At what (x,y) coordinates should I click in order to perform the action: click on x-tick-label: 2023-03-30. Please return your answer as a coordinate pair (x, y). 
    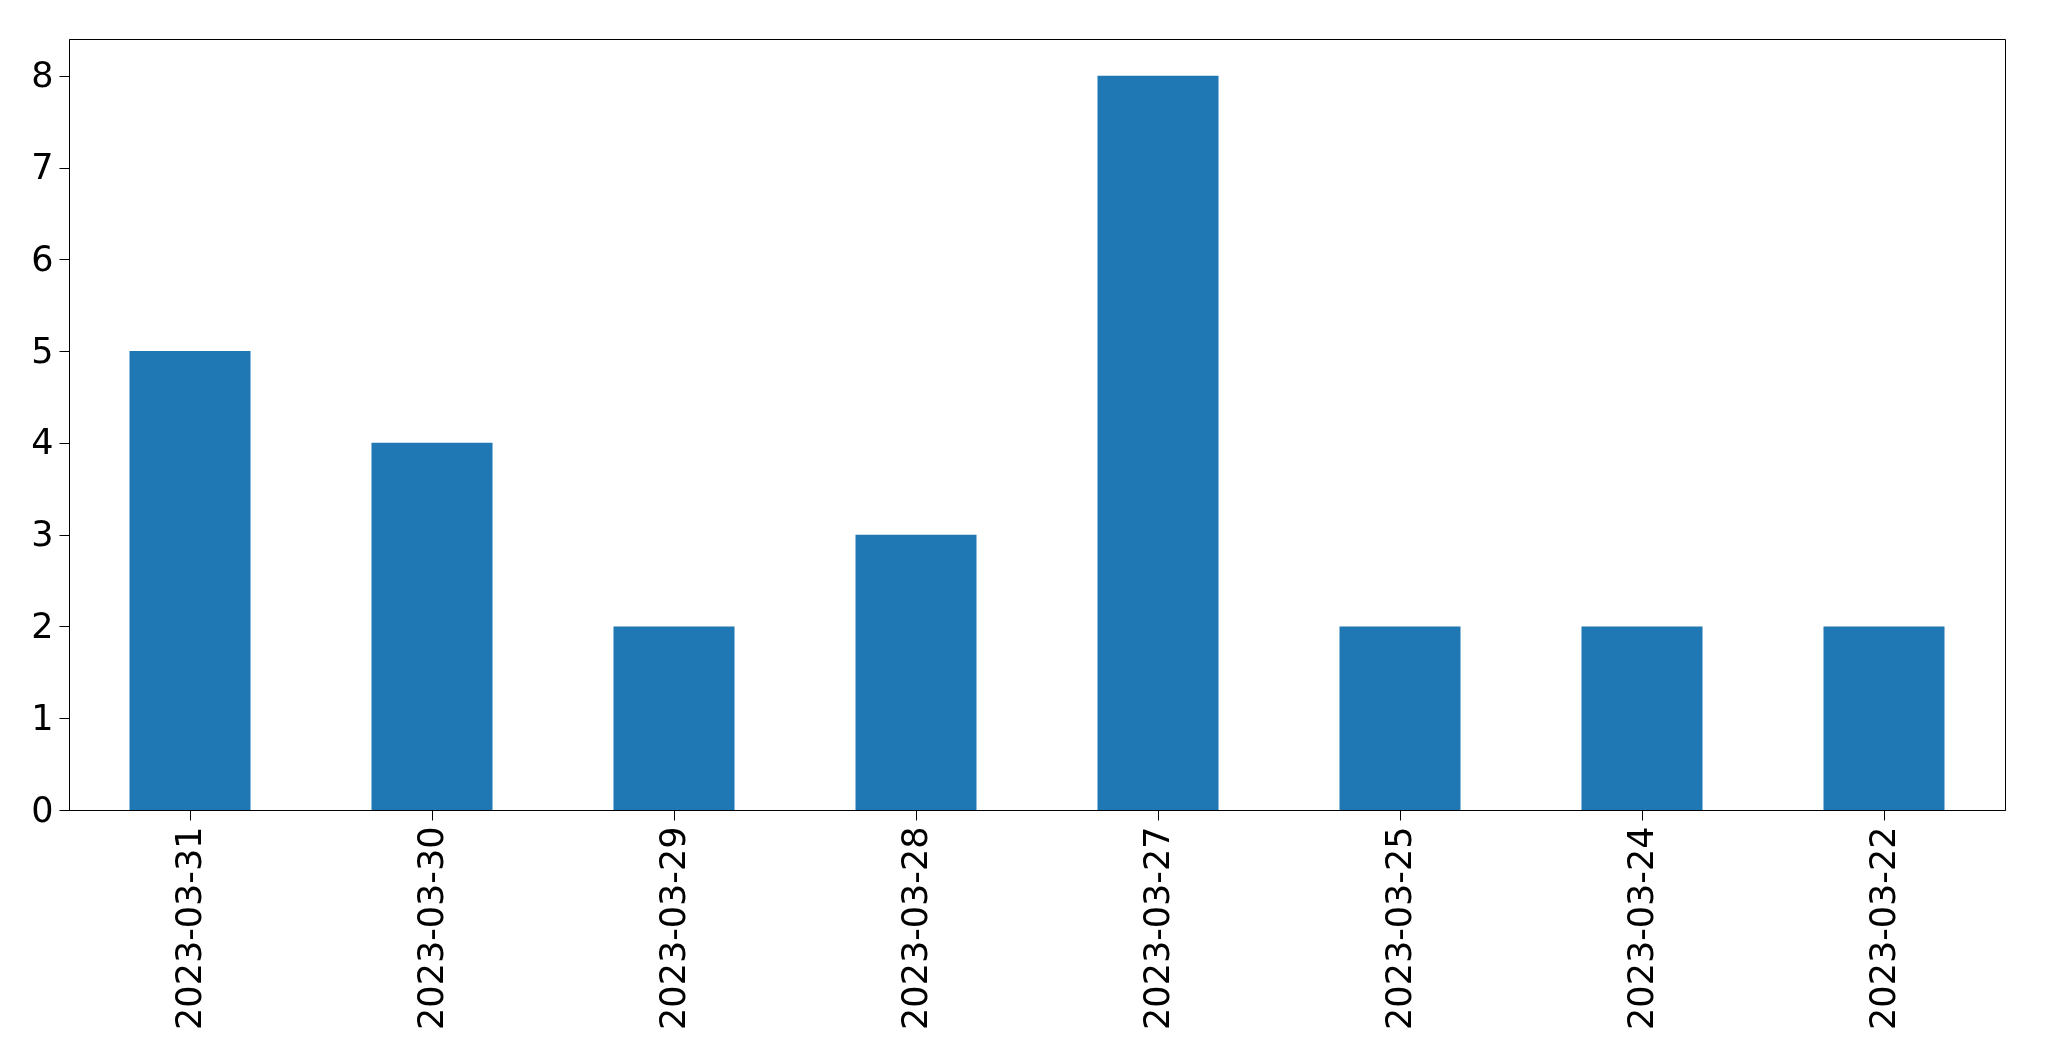
    Looking at the image, I should click on (431, 928).